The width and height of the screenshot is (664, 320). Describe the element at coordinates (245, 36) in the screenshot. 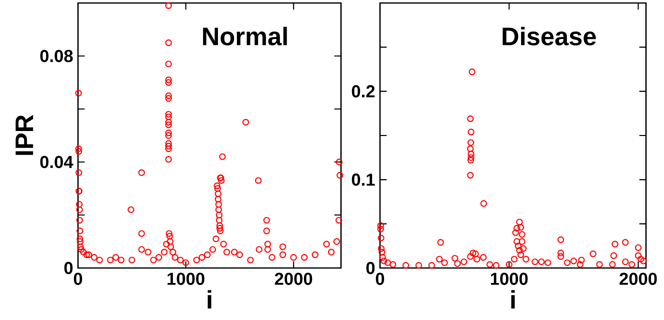

I see `text: Normal` at that location.